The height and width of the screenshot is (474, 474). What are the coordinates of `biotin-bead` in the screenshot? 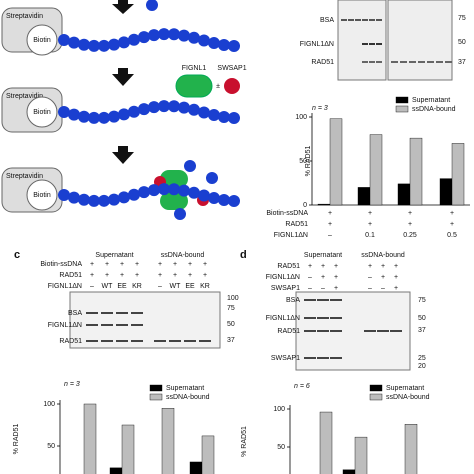 It's located at (42, 40).